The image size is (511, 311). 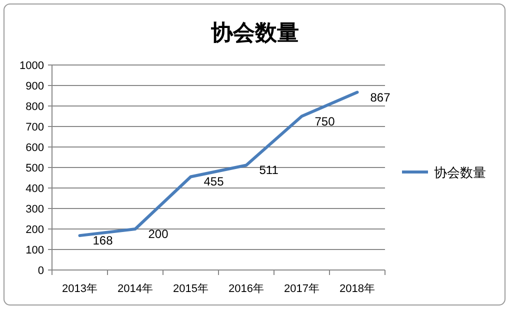 What do you see at coordinates (35, 86) in the screenshot?
I see `y-tick-label: 900` at bounding box center [35, 86].